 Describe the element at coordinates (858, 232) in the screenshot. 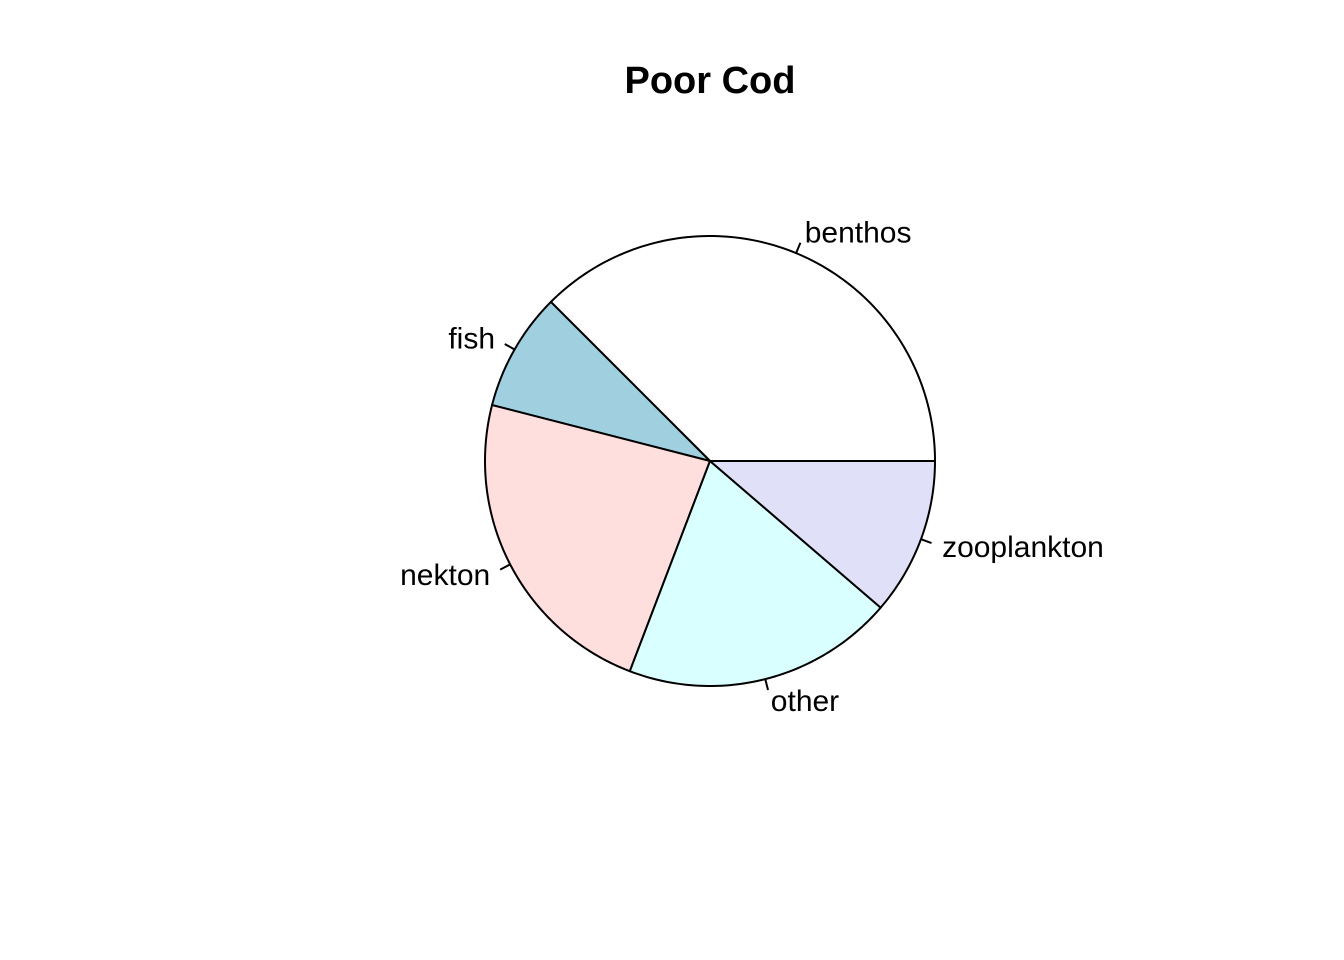

I see `pie-label-benthos: benthos` at that location.